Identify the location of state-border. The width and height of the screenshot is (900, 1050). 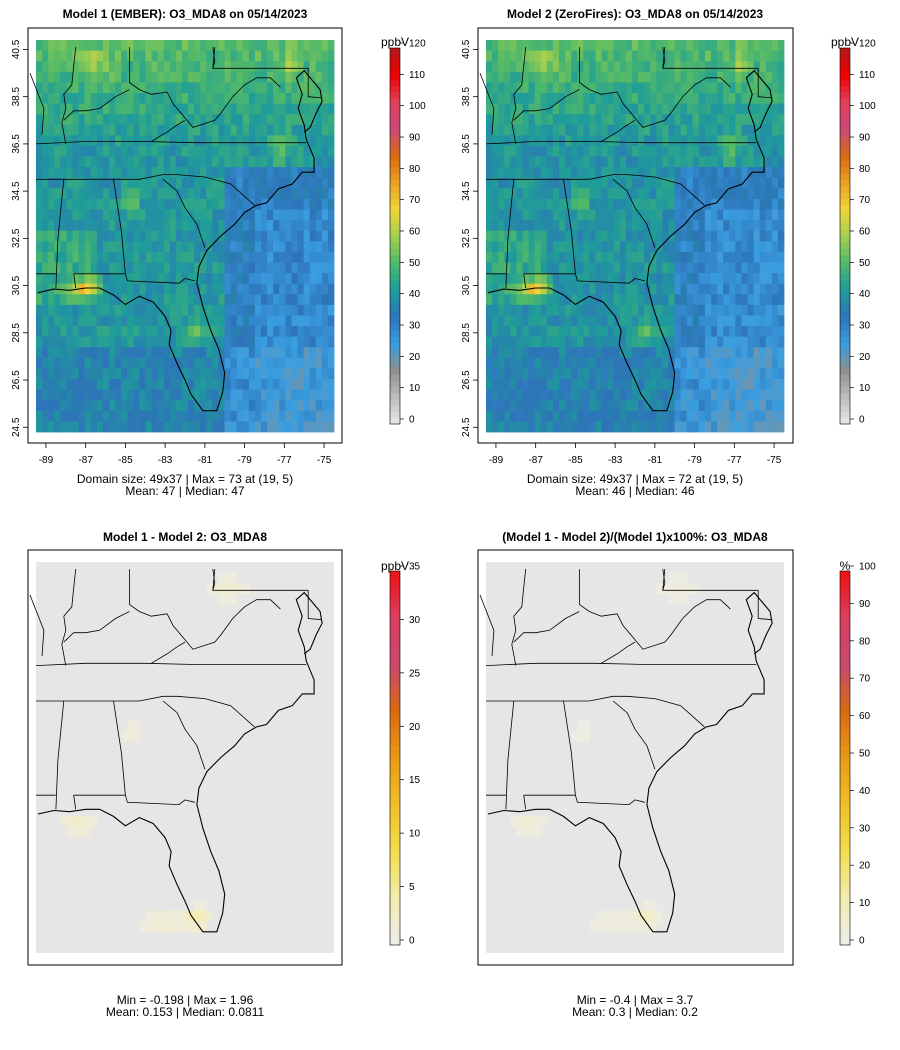
(214, 580).